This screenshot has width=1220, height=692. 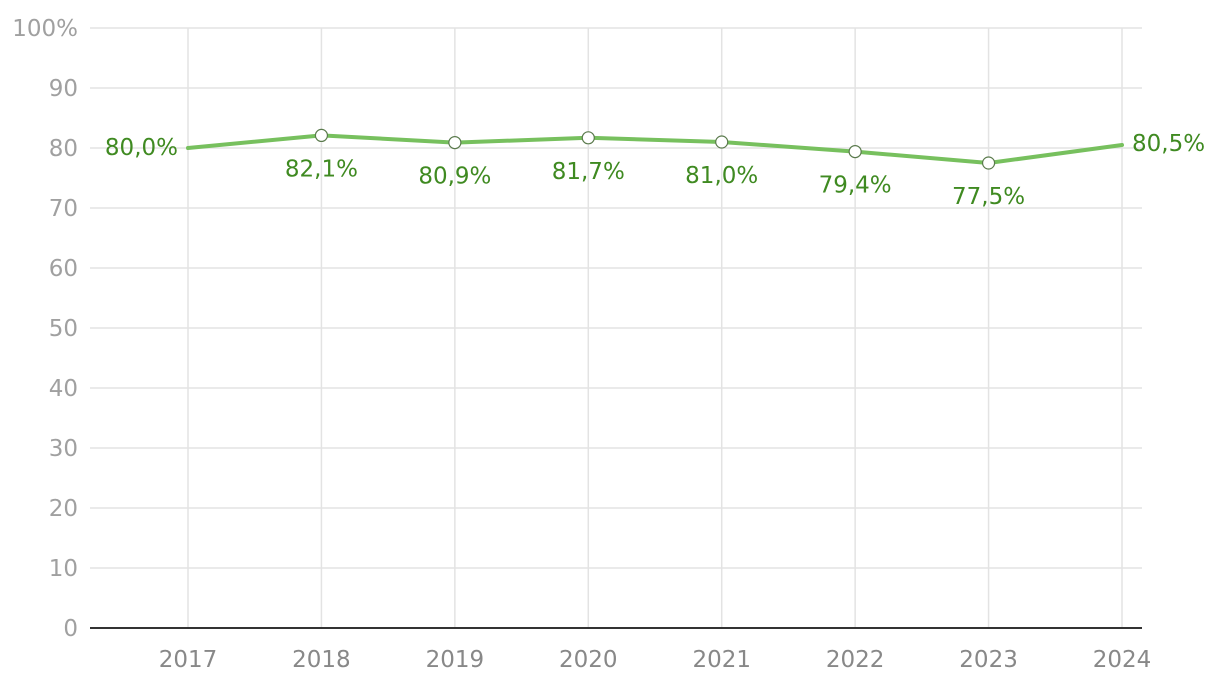 I want to click on y-tick-label: 80, so click(x=63, y=149).